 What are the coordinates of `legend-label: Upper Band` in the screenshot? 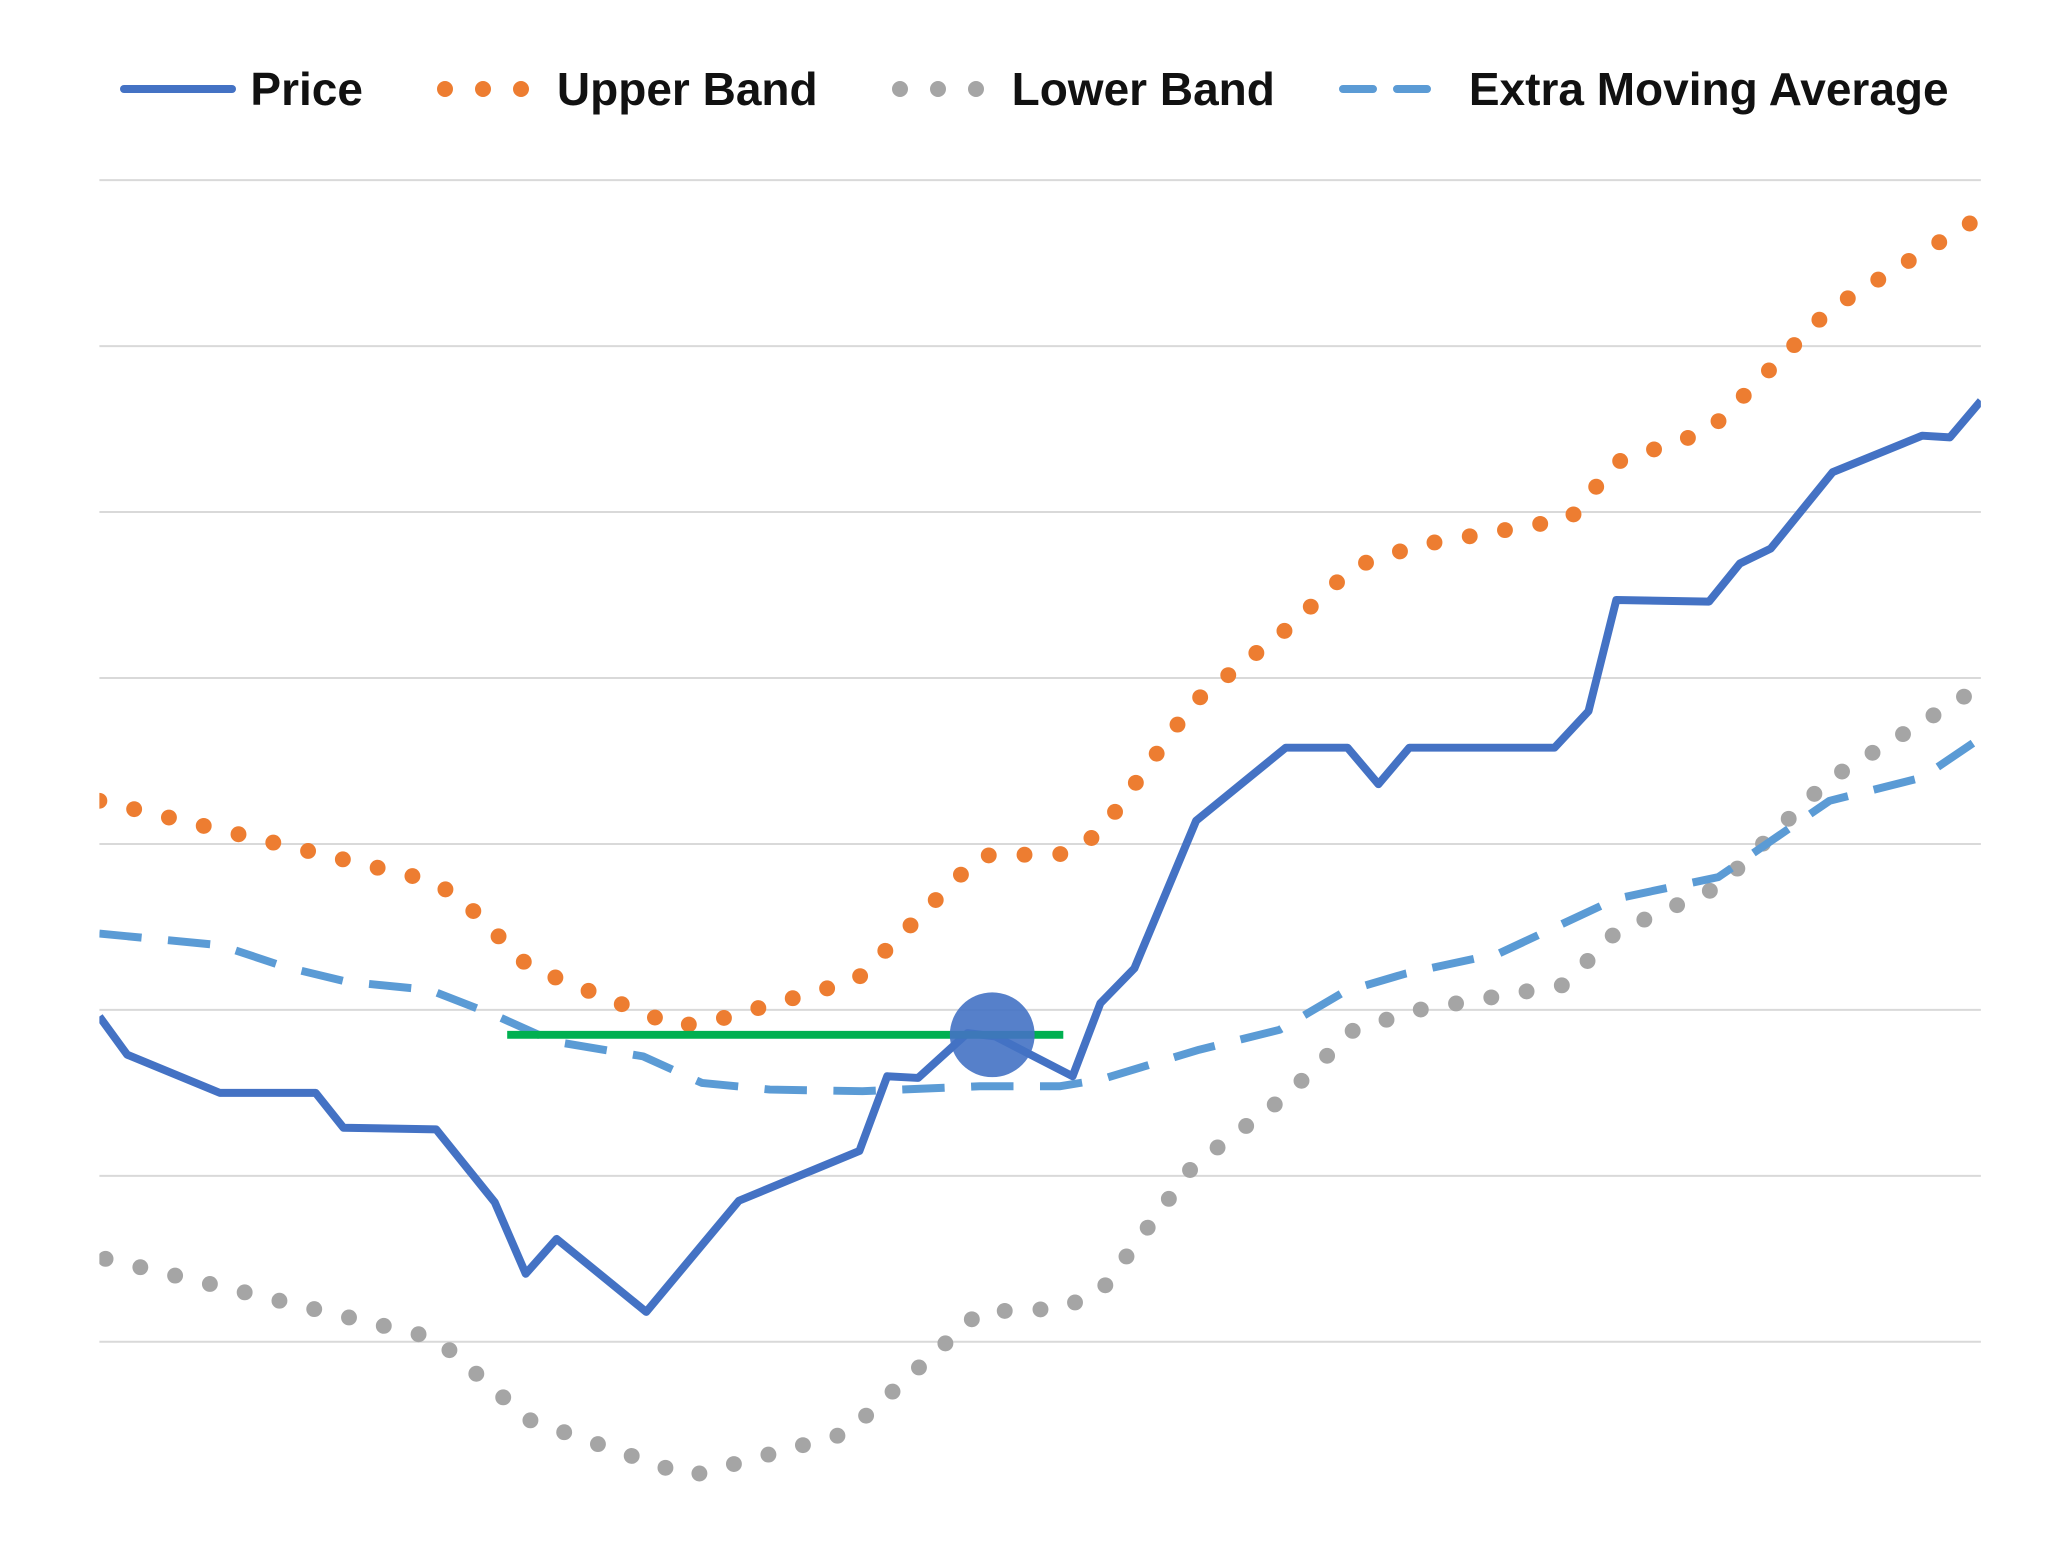 It's located at (687, 89).